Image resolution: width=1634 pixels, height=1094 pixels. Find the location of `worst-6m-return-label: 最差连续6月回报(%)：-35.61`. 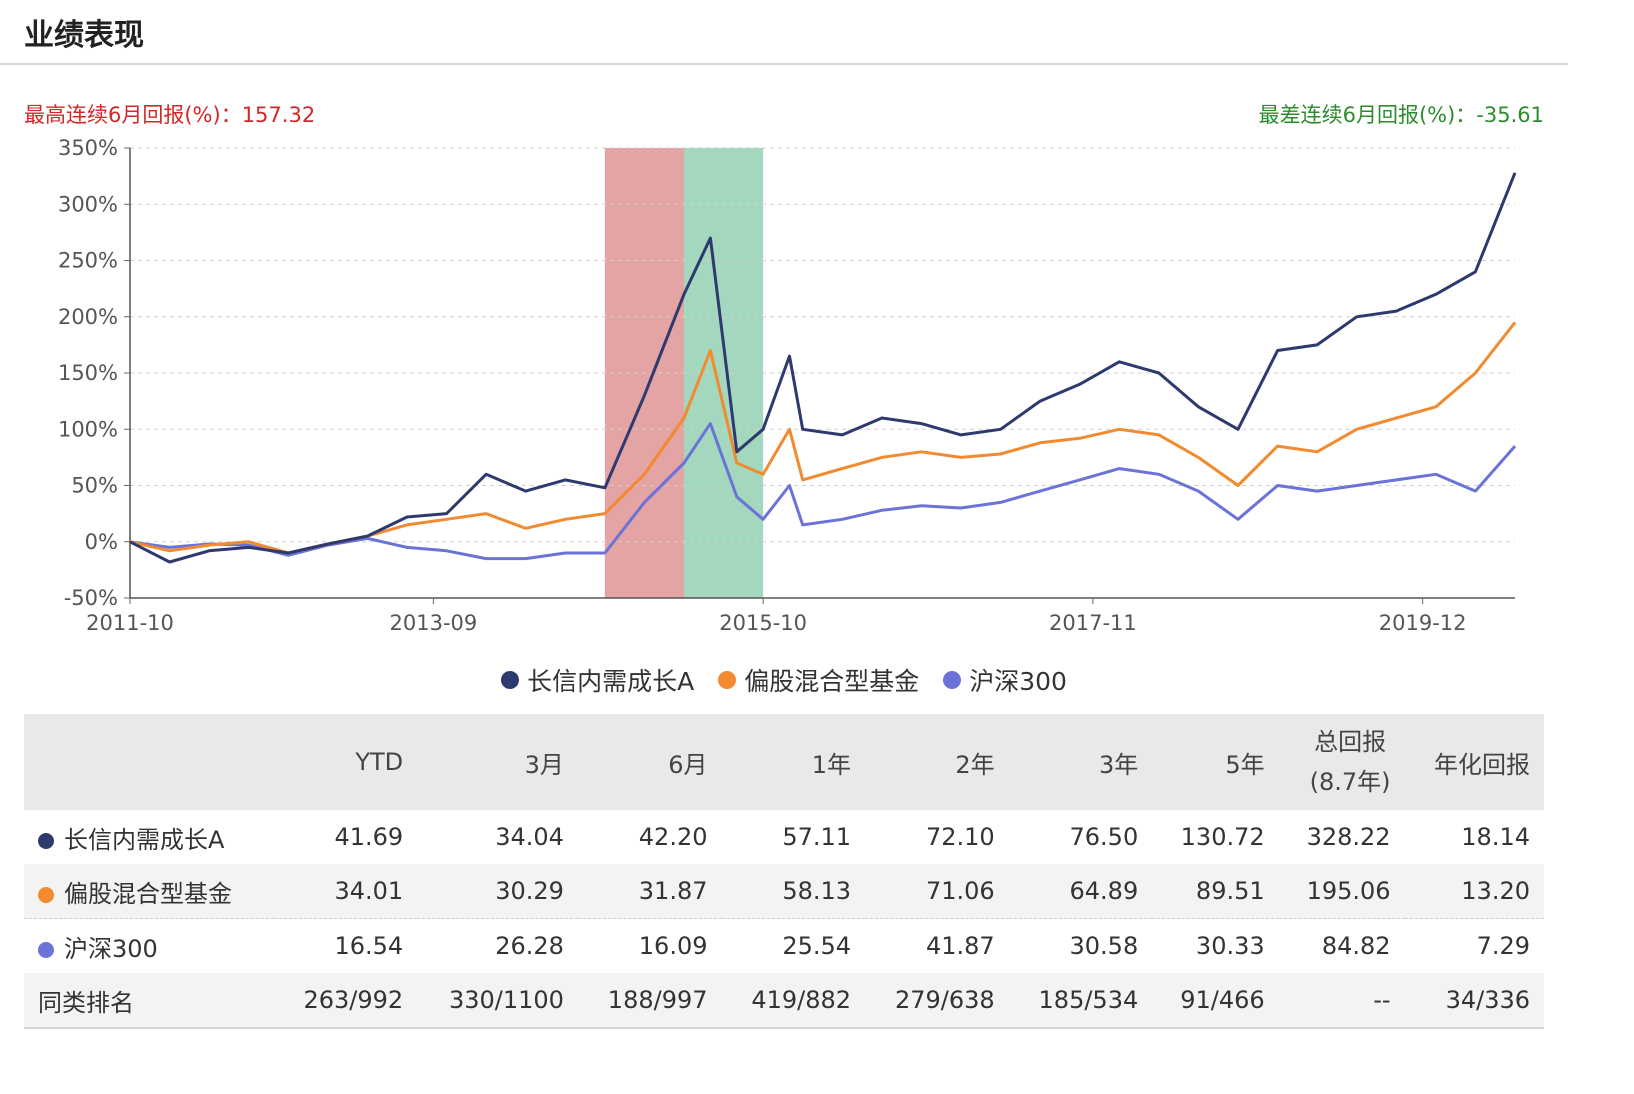

worst-6m-return-label: 最差连续6月回报(%)：-35.61 is located at coordinates (1401, 115).